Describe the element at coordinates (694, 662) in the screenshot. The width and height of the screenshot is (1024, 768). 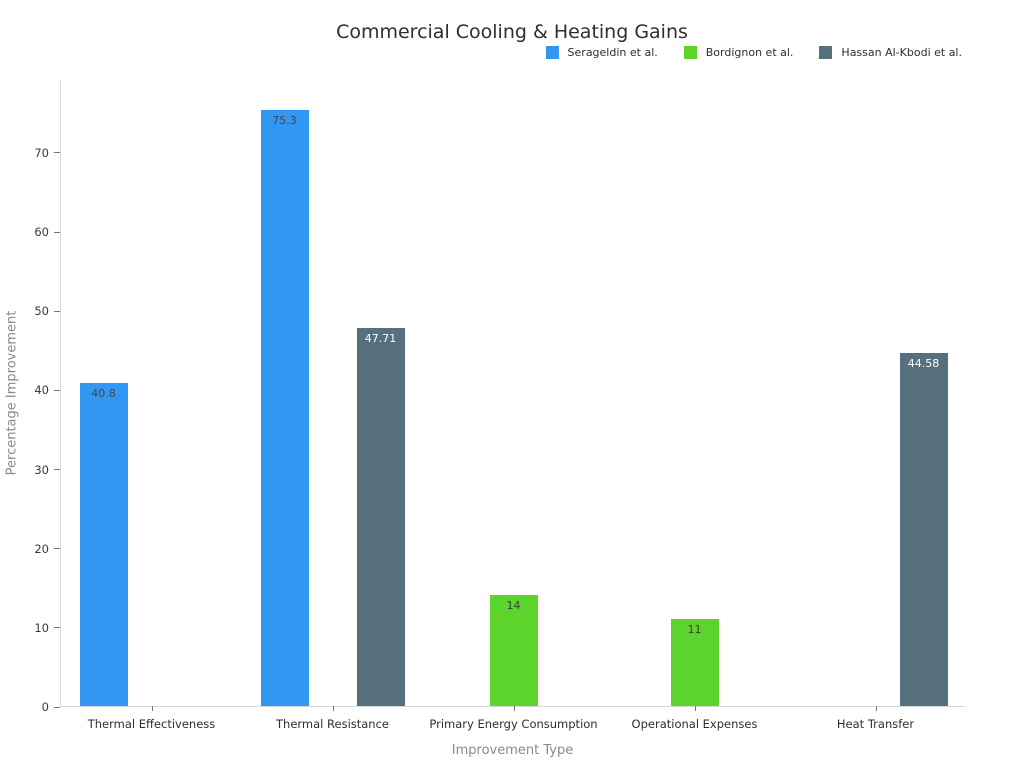
I see `bar-operational-expenses: 11` at that location.